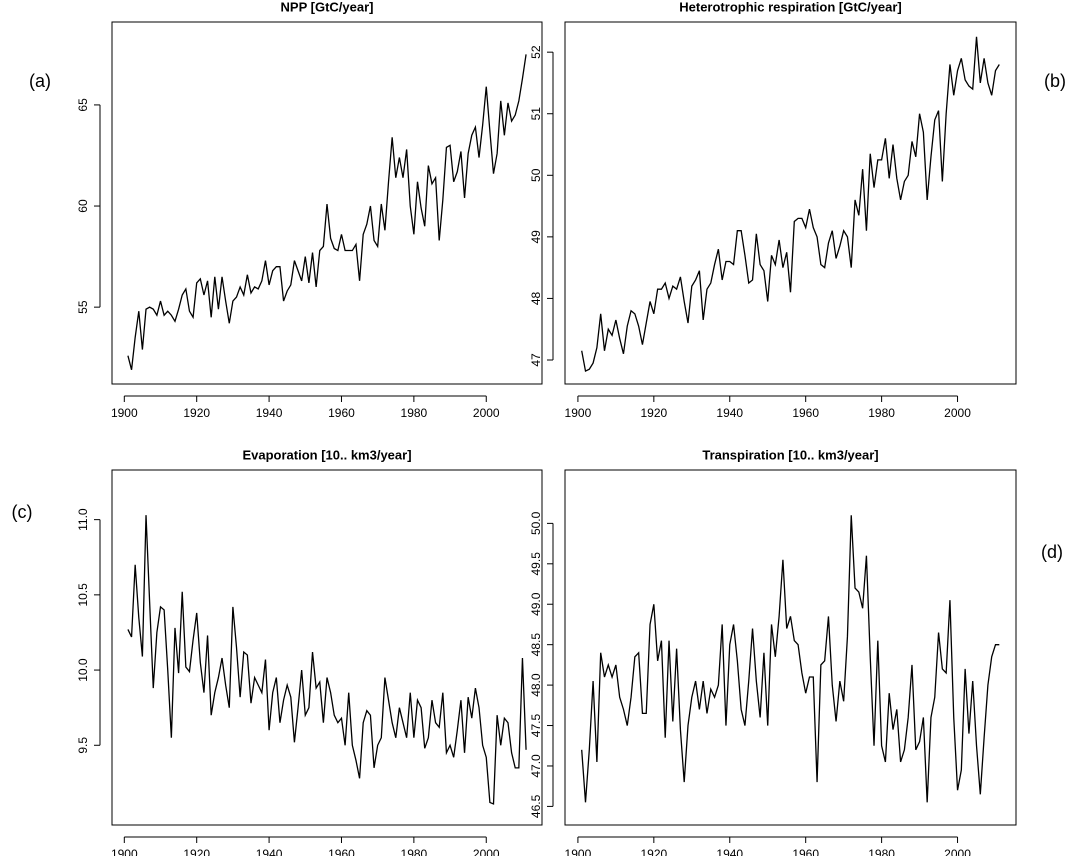  What do you see at coordinates (83, 595) in the screenshot?
I see `y-tick-label: 10.5` at bounding box center [83, 595].